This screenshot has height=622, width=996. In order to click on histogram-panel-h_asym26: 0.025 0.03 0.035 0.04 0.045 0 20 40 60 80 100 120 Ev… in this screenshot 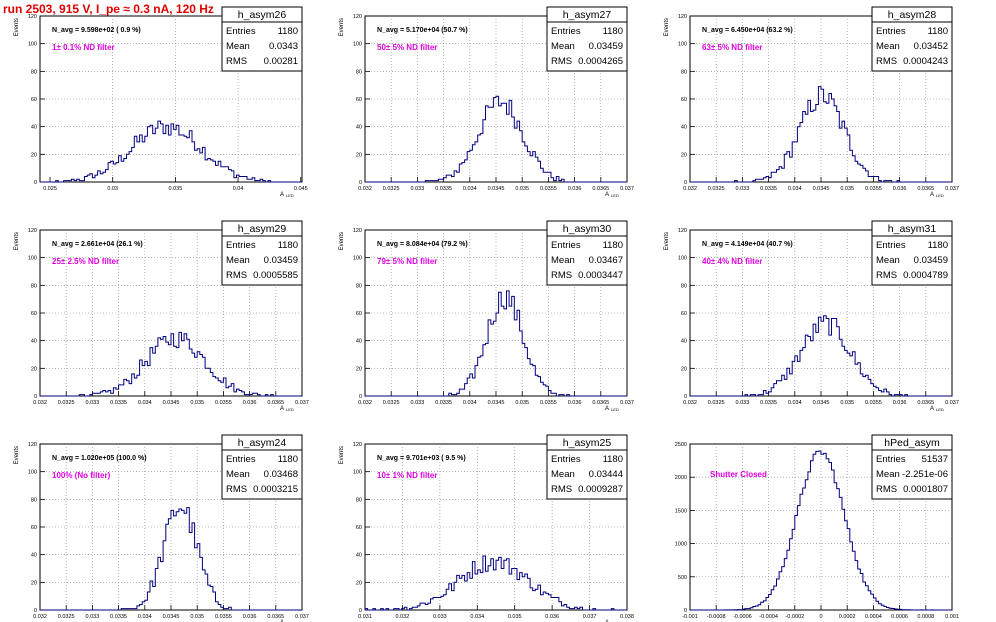, I will do `click(161, 102)`.